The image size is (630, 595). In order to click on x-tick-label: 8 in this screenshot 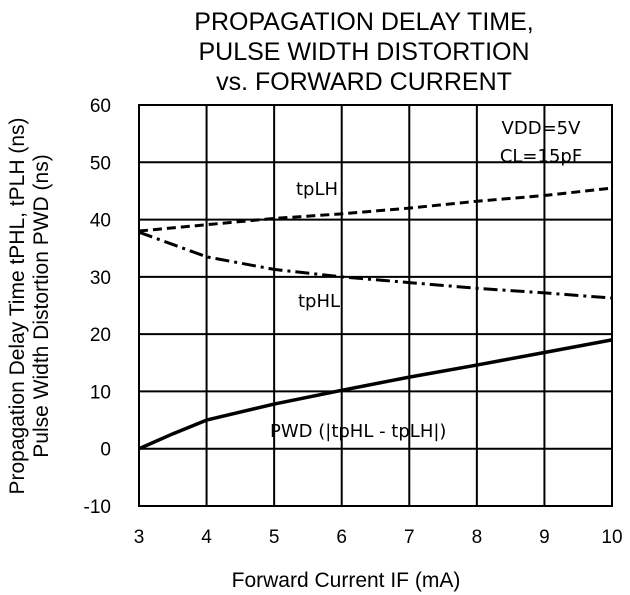, I will do `click(477, 537)`.